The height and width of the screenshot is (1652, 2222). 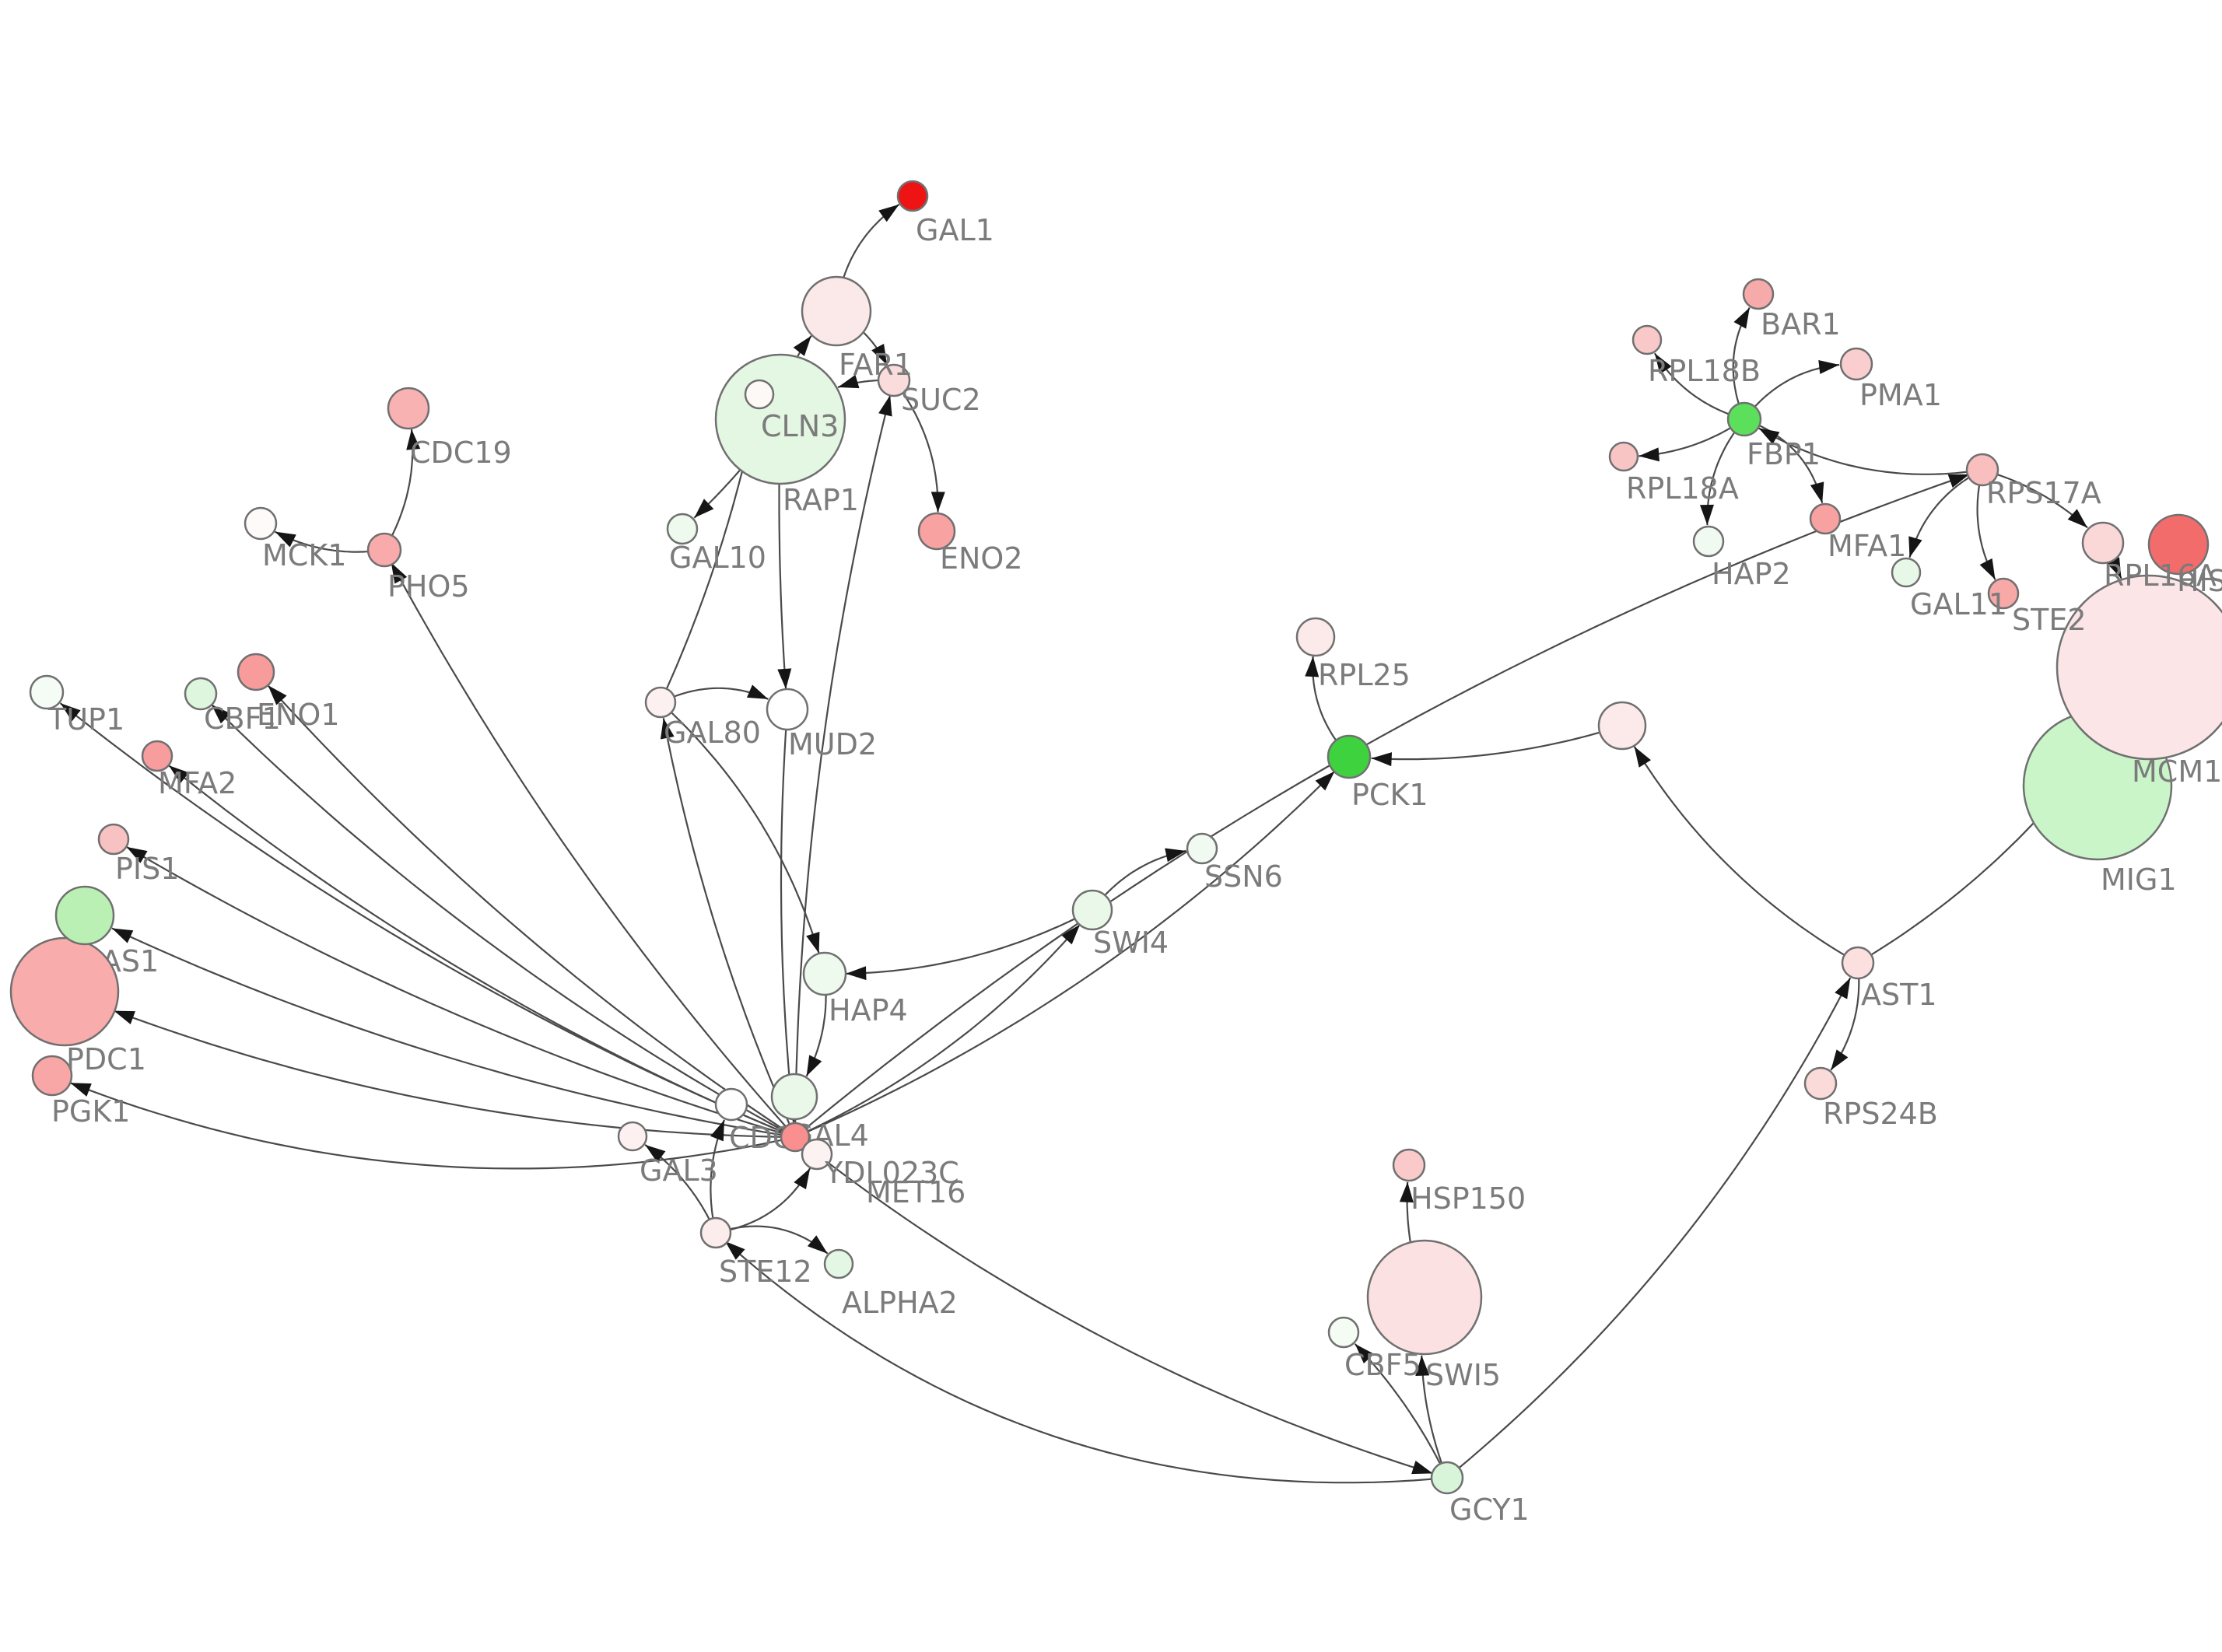 I want to click on node-cdc19, so click(x=408, y=409).